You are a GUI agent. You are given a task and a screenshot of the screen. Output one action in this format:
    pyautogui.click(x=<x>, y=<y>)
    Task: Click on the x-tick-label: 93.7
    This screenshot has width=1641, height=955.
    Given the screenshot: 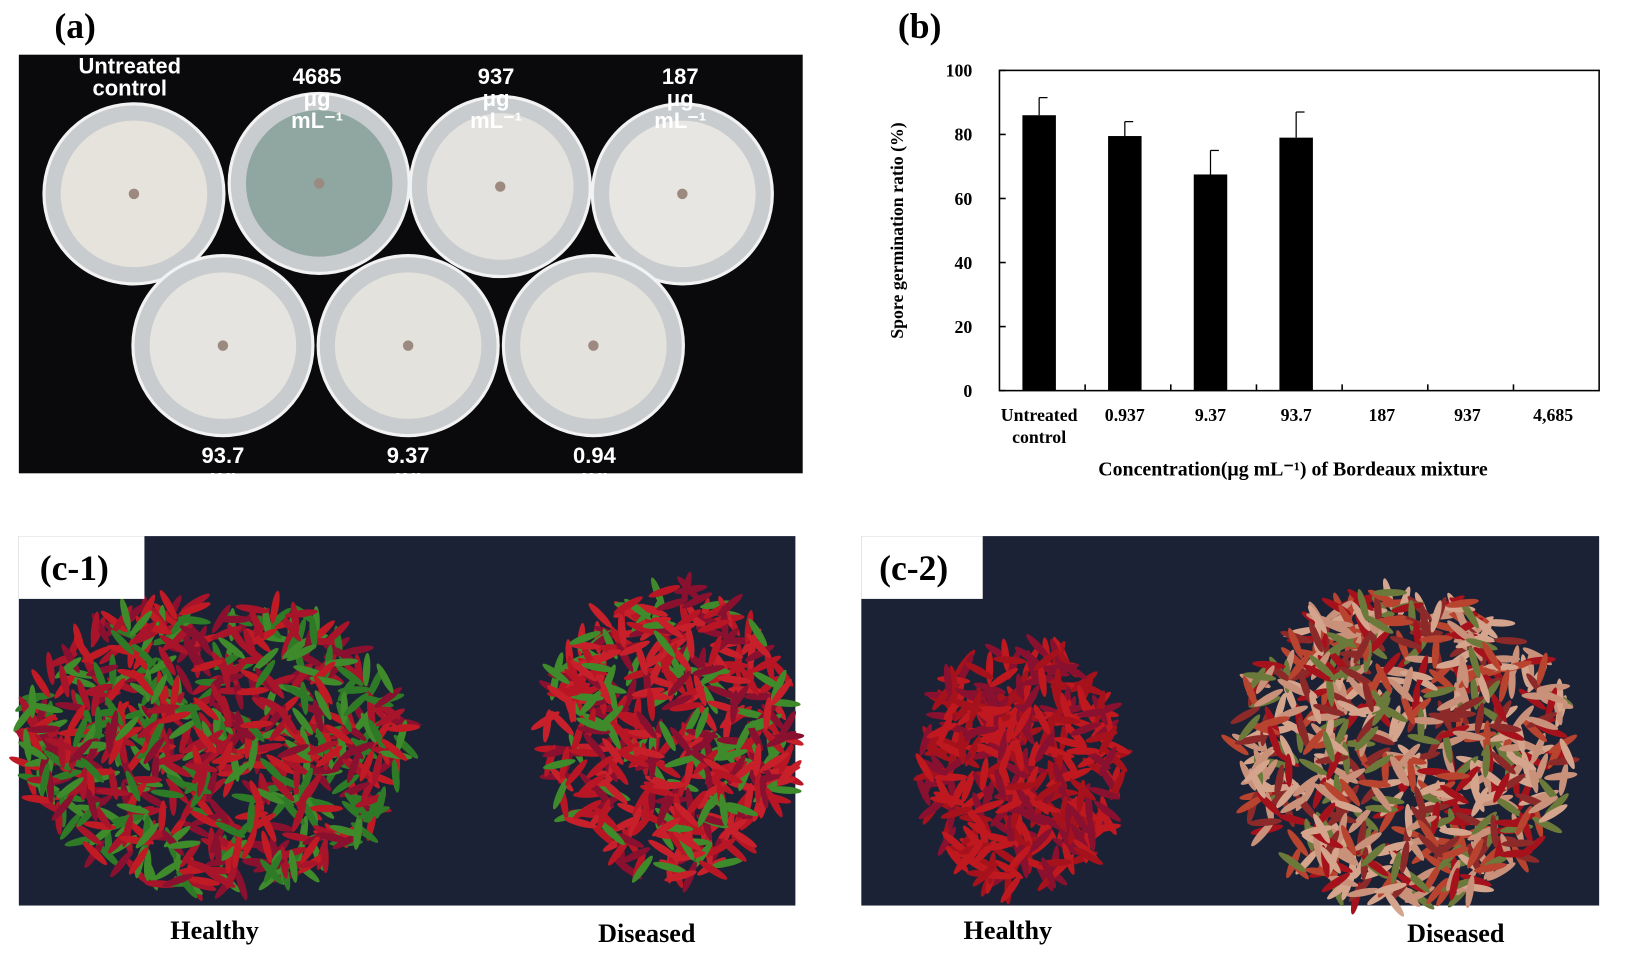 What is the action you would take?
    pyautogui.click(x=1296, y=415)
    